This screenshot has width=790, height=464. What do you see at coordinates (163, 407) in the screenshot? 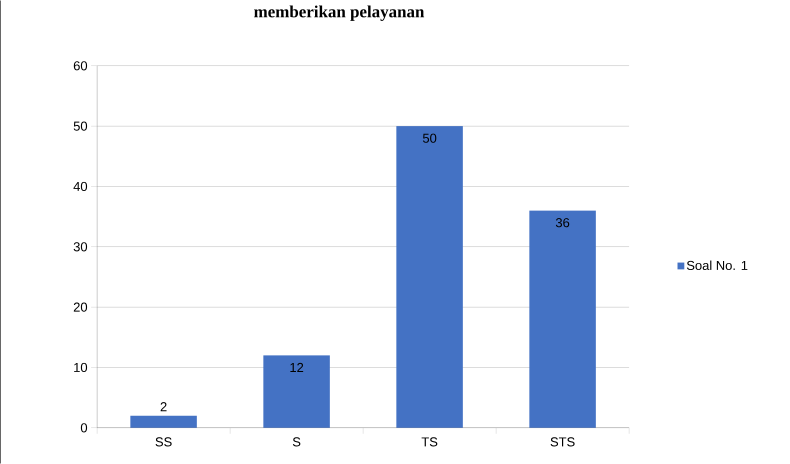
I see `data-label: 2` at bounding box center [163, 407].